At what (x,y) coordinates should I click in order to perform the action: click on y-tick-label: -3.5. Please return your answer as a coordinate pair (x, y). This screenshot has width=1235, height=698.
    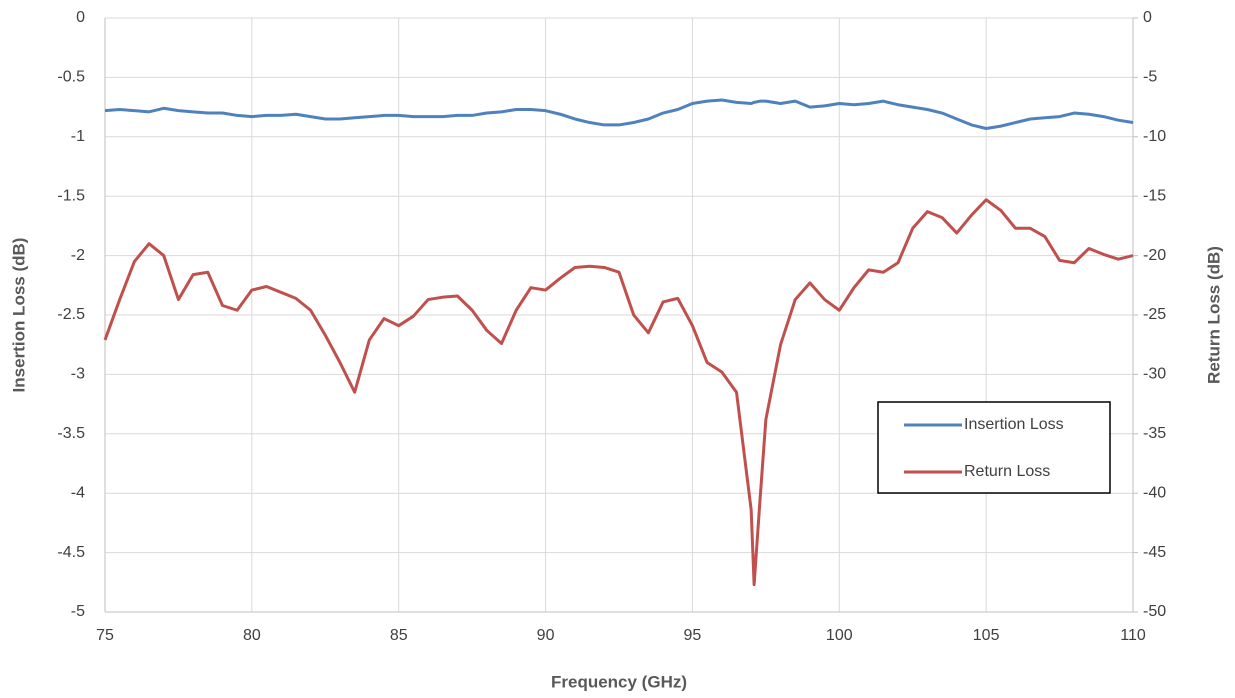
    Looking at the image, I should click on (71, 433).